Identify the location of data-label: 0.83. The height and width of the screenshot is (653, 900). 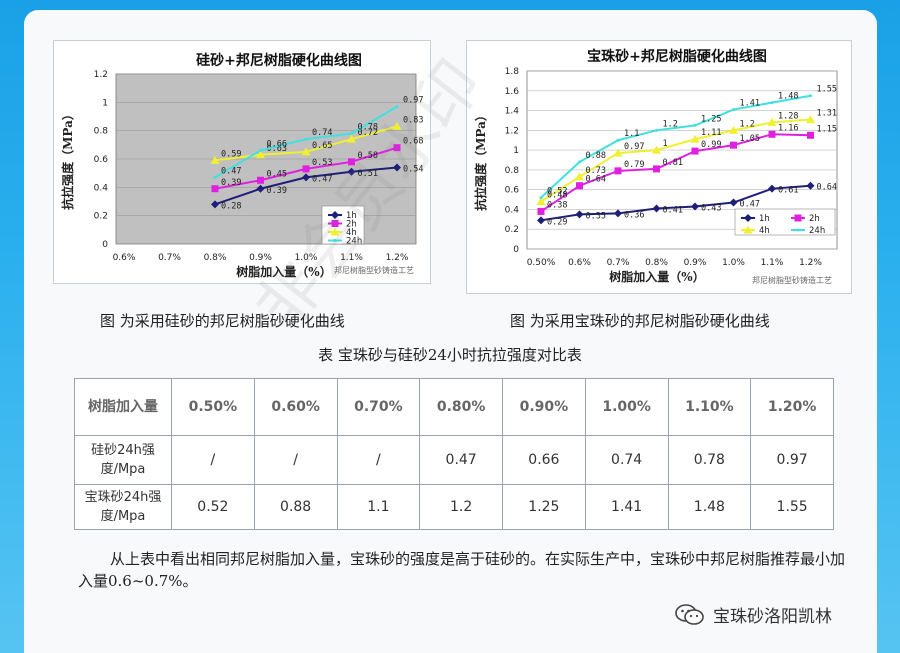
(413, 120).